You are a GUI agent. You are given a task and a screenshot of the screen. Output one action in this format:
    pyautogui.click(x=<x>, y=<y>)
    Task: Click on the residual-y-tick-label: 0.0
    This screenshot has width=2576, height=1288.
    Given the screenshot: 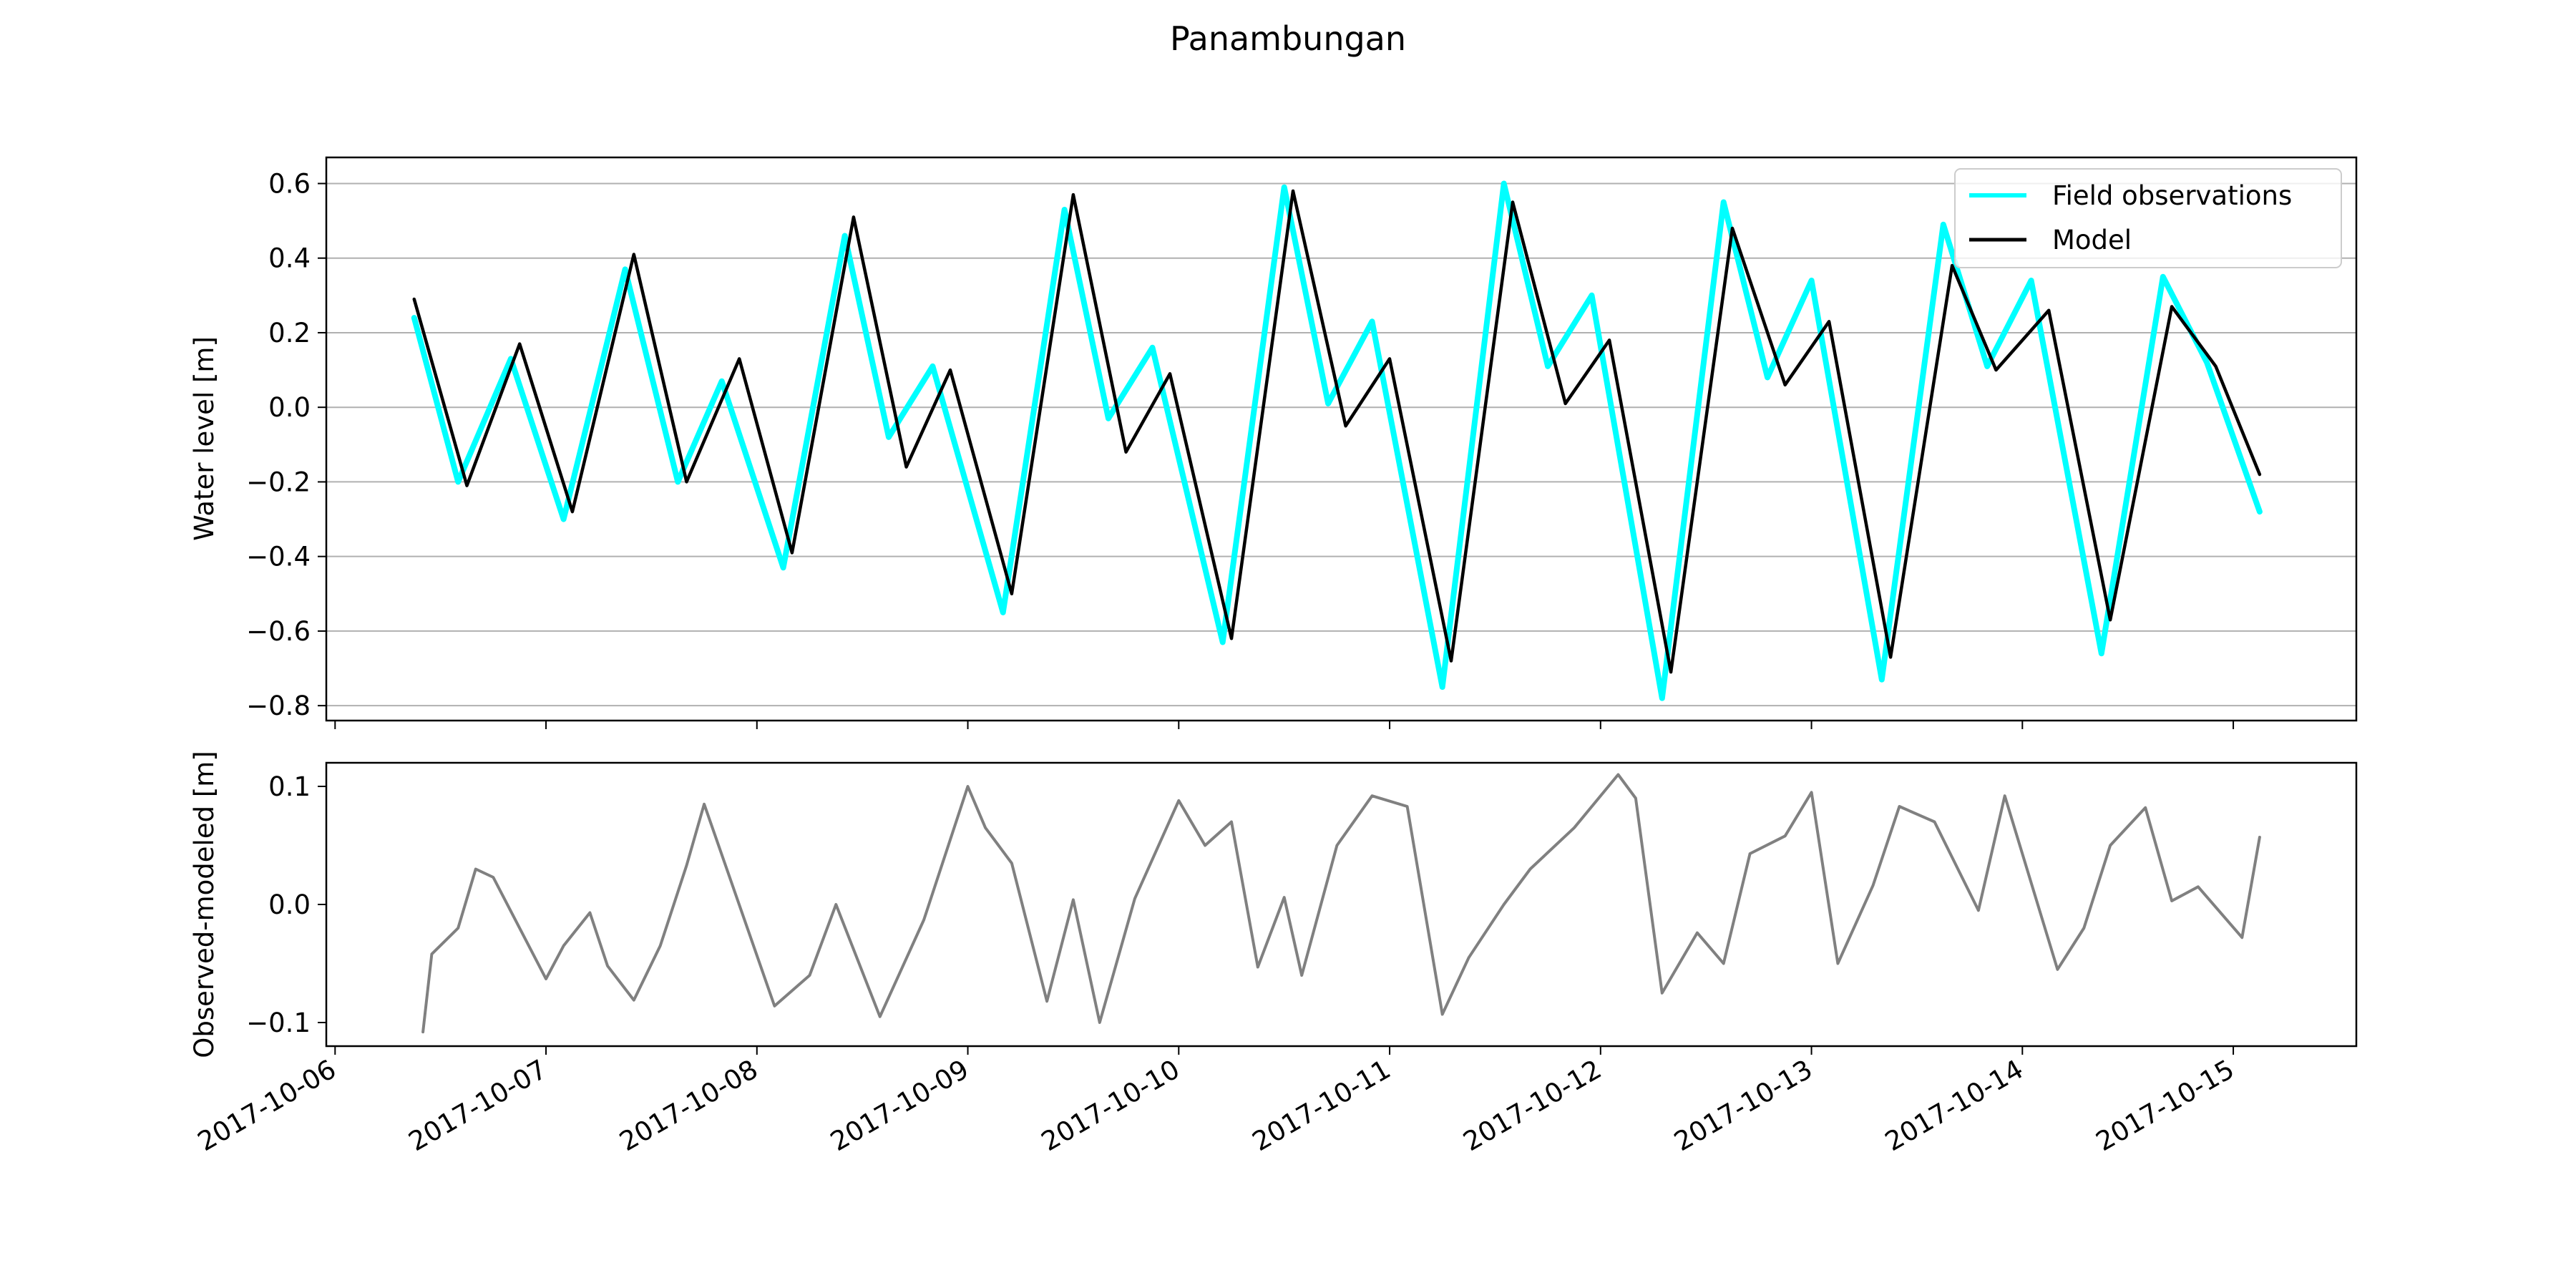 What is the action you would take?
    pyautogui.click(x=289, y=904)
    